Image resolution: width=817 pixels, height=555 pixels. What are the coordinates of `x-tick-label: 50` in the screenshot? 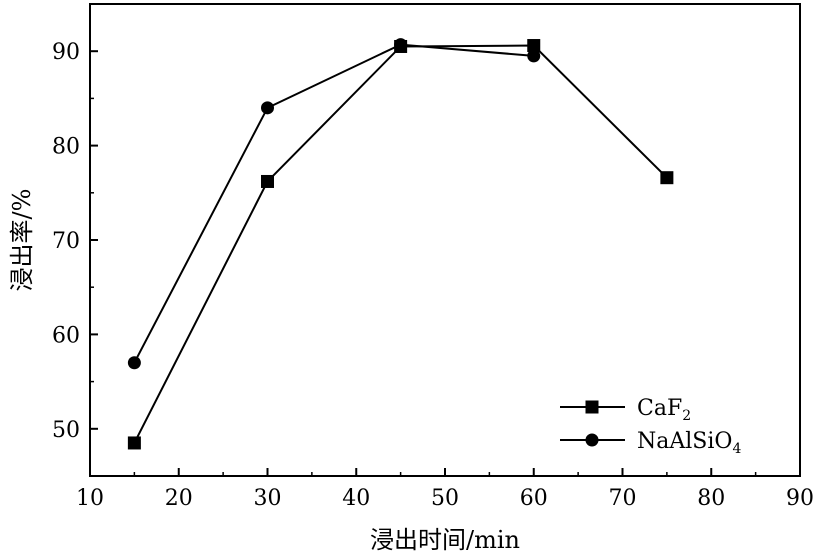 It's located at (445, 498).